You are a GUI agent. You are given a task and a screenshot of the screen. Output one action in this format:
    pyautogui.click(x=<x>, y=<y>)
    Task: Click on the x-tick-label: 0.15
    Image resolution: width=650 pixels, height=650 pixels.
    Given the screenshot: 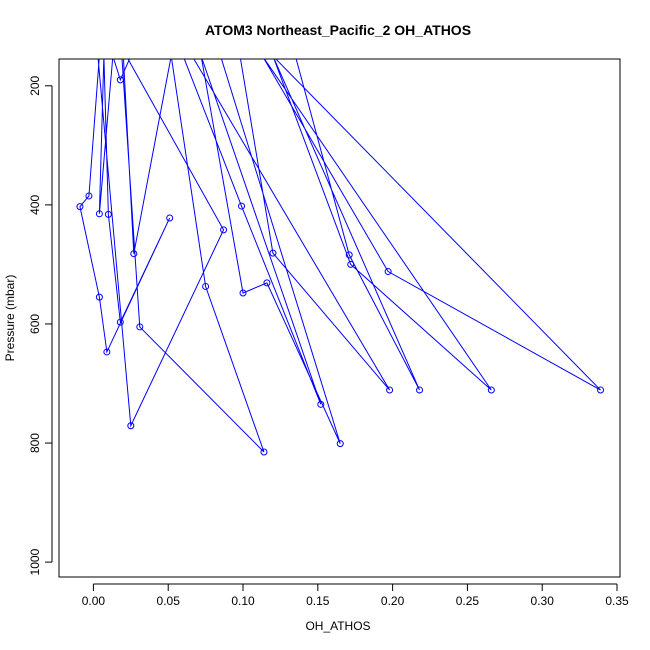 What is the action you would take?
    pyautogui.click(x=318, y=601)
    